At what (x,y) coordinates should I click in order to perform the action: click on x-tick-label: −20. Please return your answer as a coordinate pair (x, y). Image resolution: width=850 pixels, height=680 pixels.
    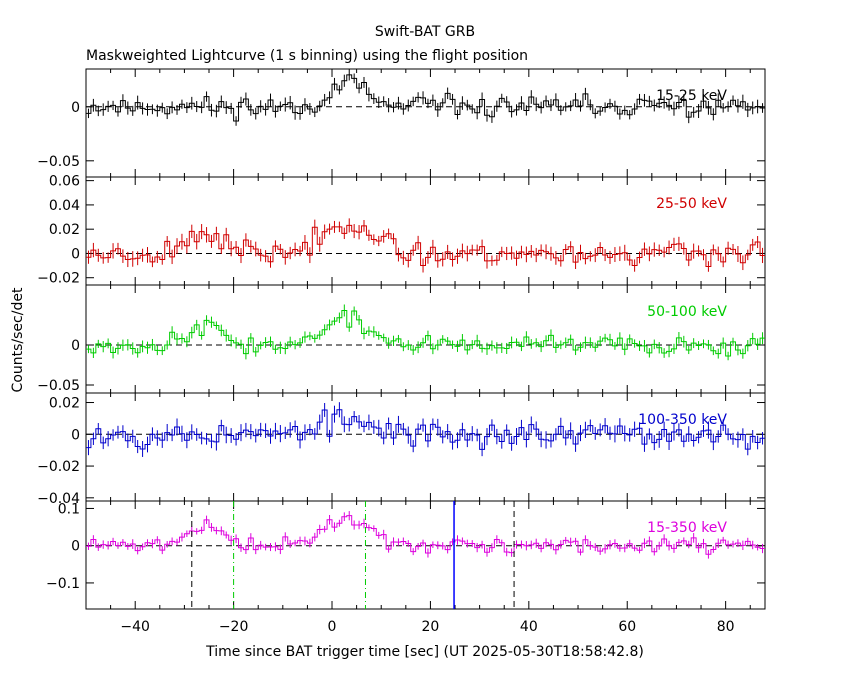
    Looking at the image, I should click on (234, 627).